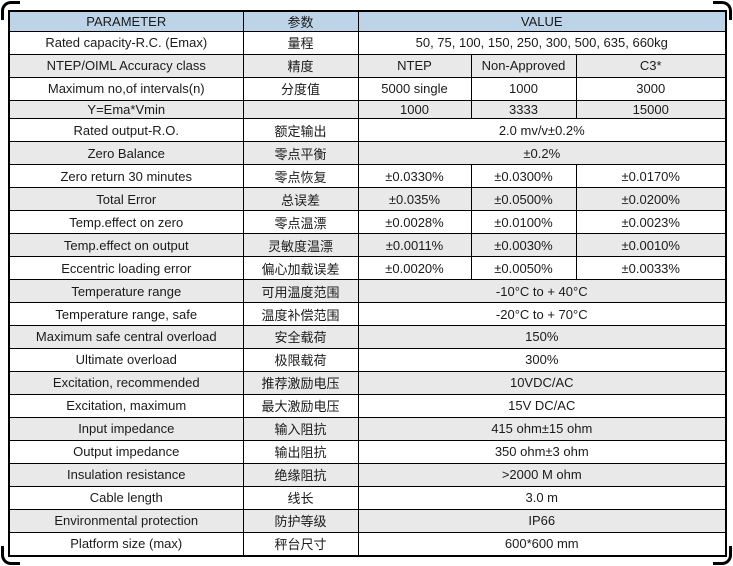  I want to click on parameter-cell: Input impedance, so click(126, 428).